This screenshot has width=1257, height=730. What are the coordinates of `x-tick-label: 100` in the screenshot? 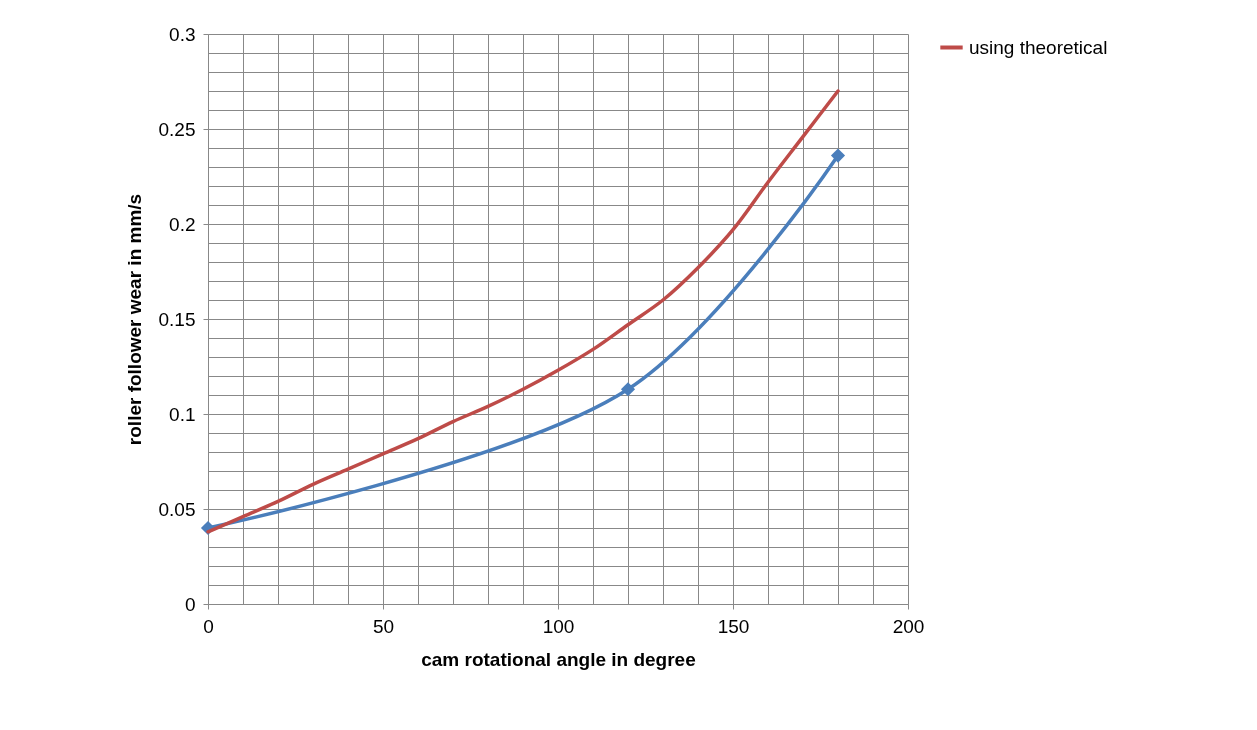 It's located at (558, 626).